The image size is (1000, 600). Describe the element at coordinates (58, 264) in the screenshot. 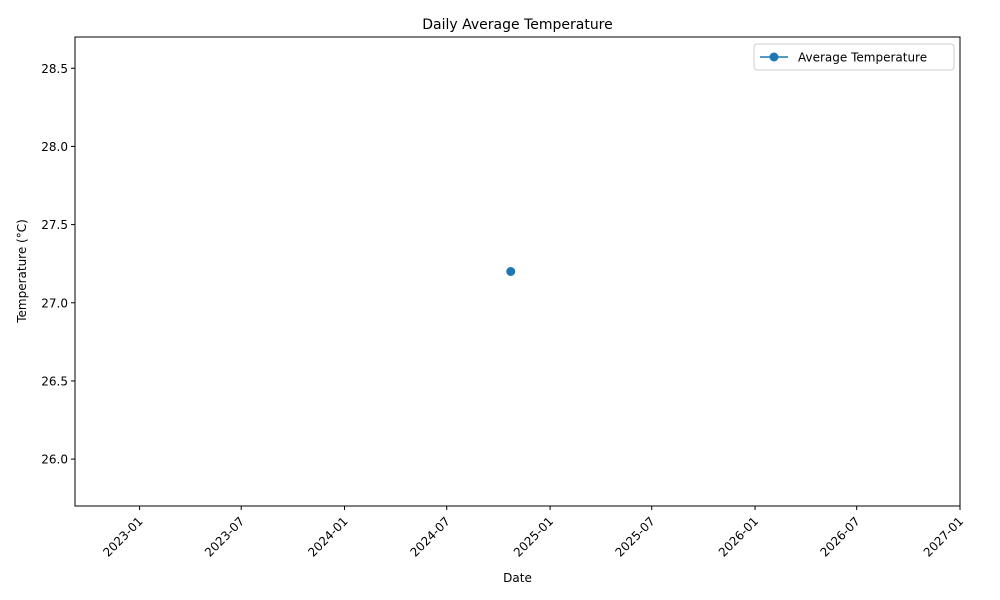

I see `y-axis: 26.0 26.5 27.0 27.5 28.0 28.5` at that location.